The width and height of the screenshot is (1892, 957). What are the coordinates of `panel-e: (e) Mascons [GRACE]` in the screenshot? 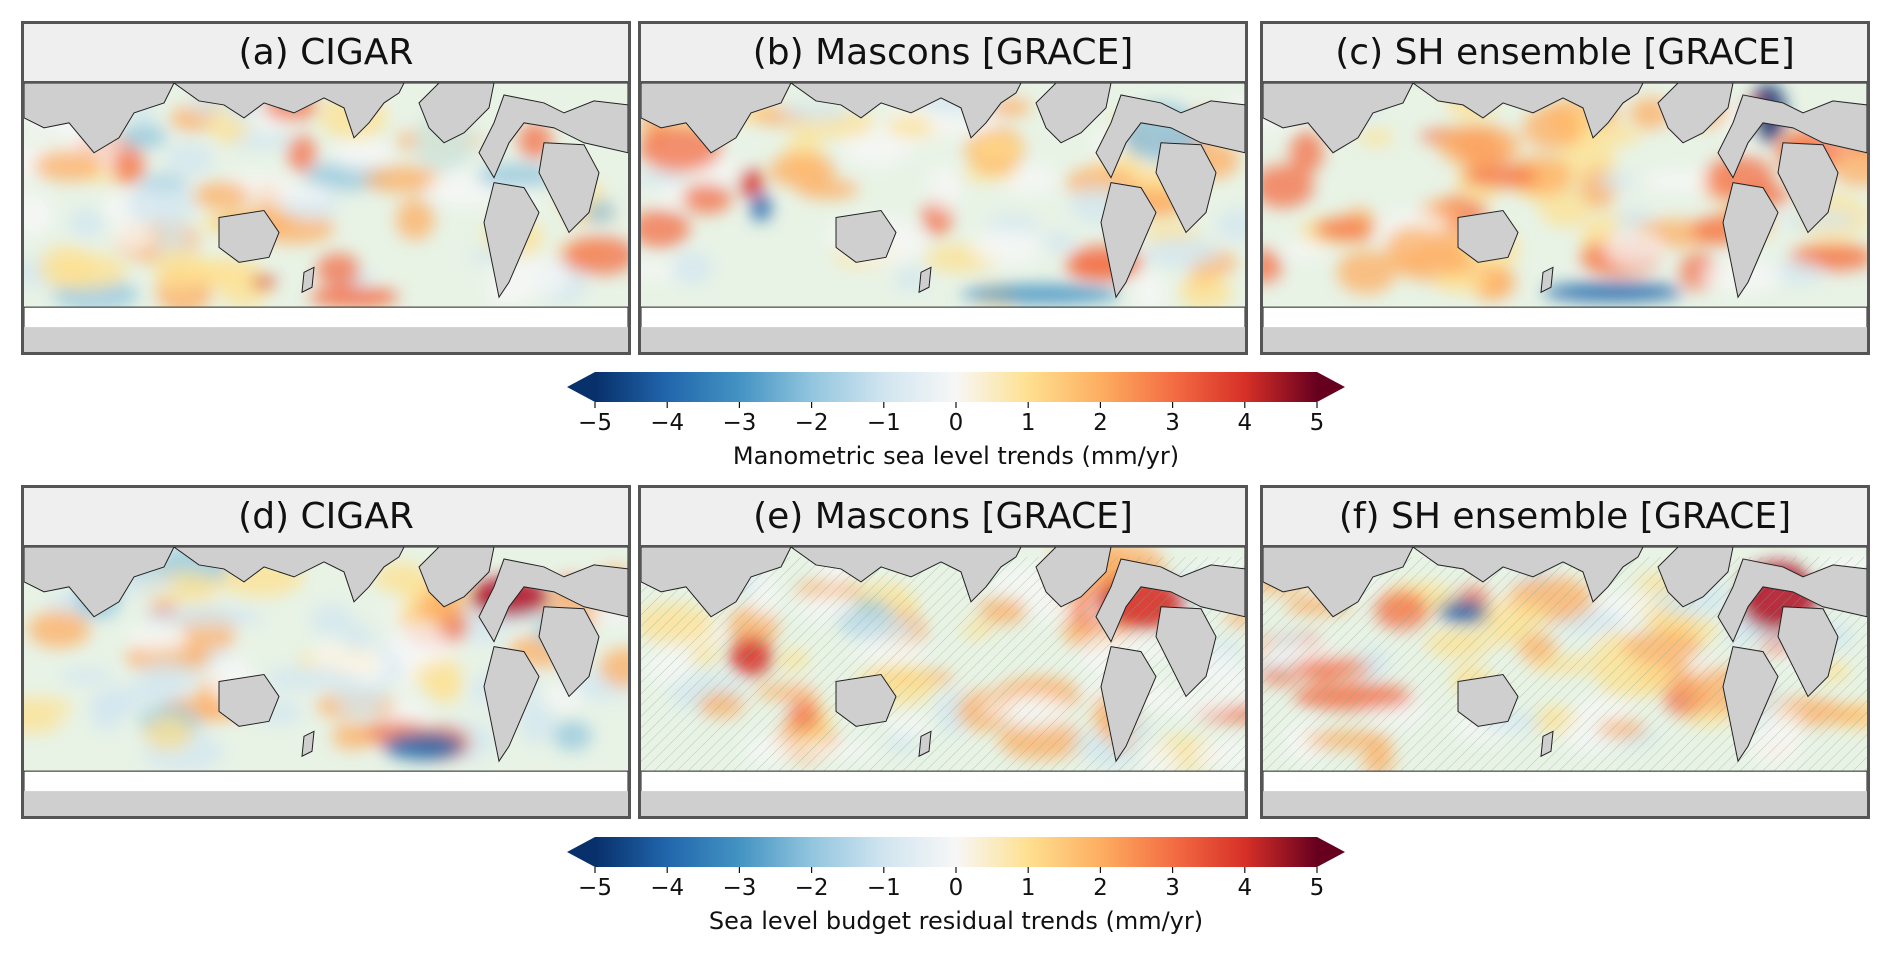 It's located at (943, 652).